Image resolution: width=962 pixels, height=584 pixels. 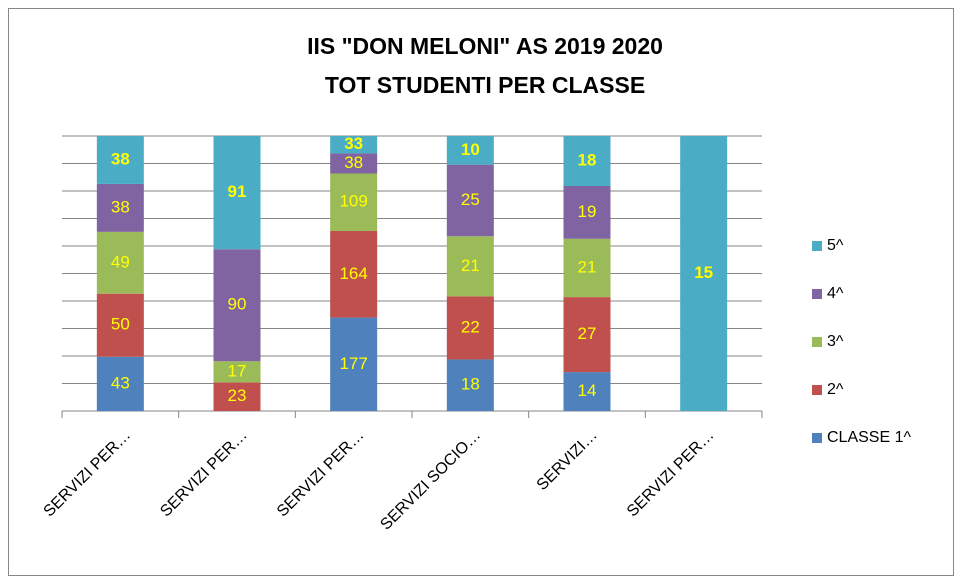 I want to click on data-label: 33, so click(x=353, y=143).